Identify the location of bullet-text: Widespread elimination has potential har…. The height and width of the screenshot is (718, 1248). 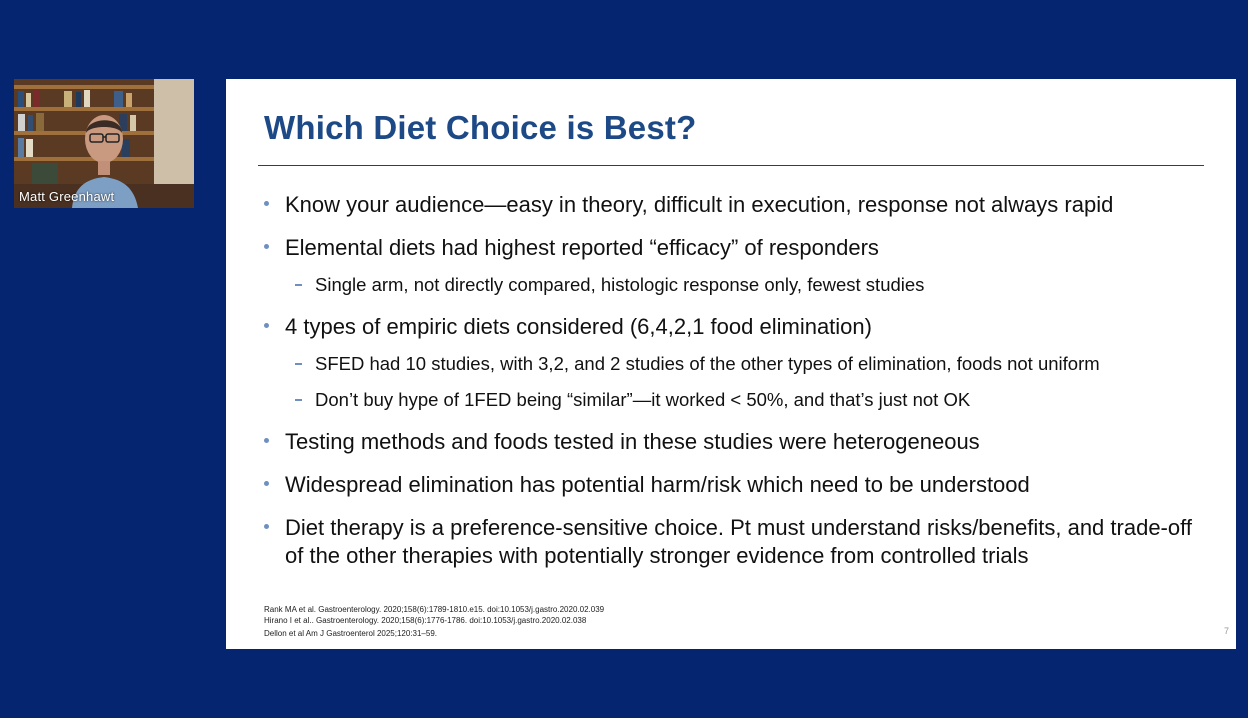
(657, 484).